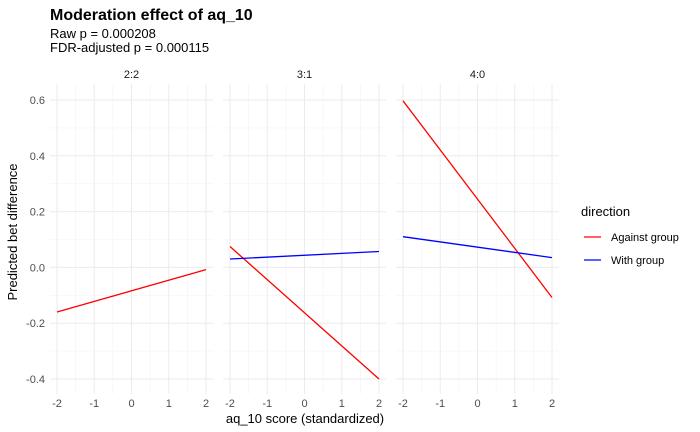 The image size is (700, 432). I want to click on legend-entry-label: Against group, so click(645, 238).